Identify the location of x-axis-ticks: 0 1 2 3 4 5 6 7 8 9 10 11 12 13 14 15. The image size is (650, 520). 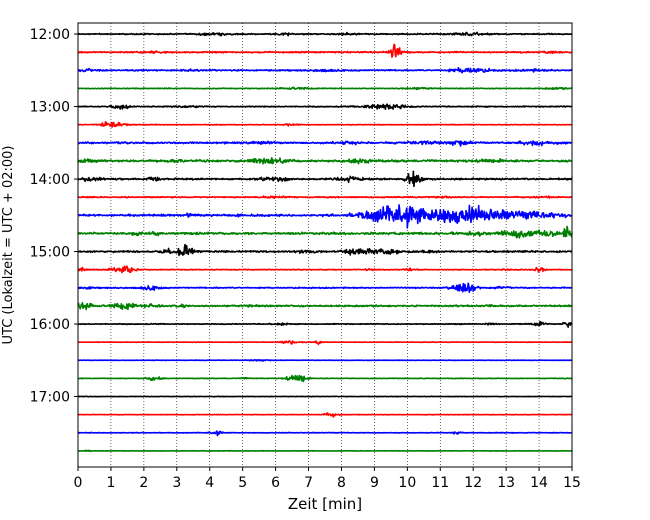
(327, 479).